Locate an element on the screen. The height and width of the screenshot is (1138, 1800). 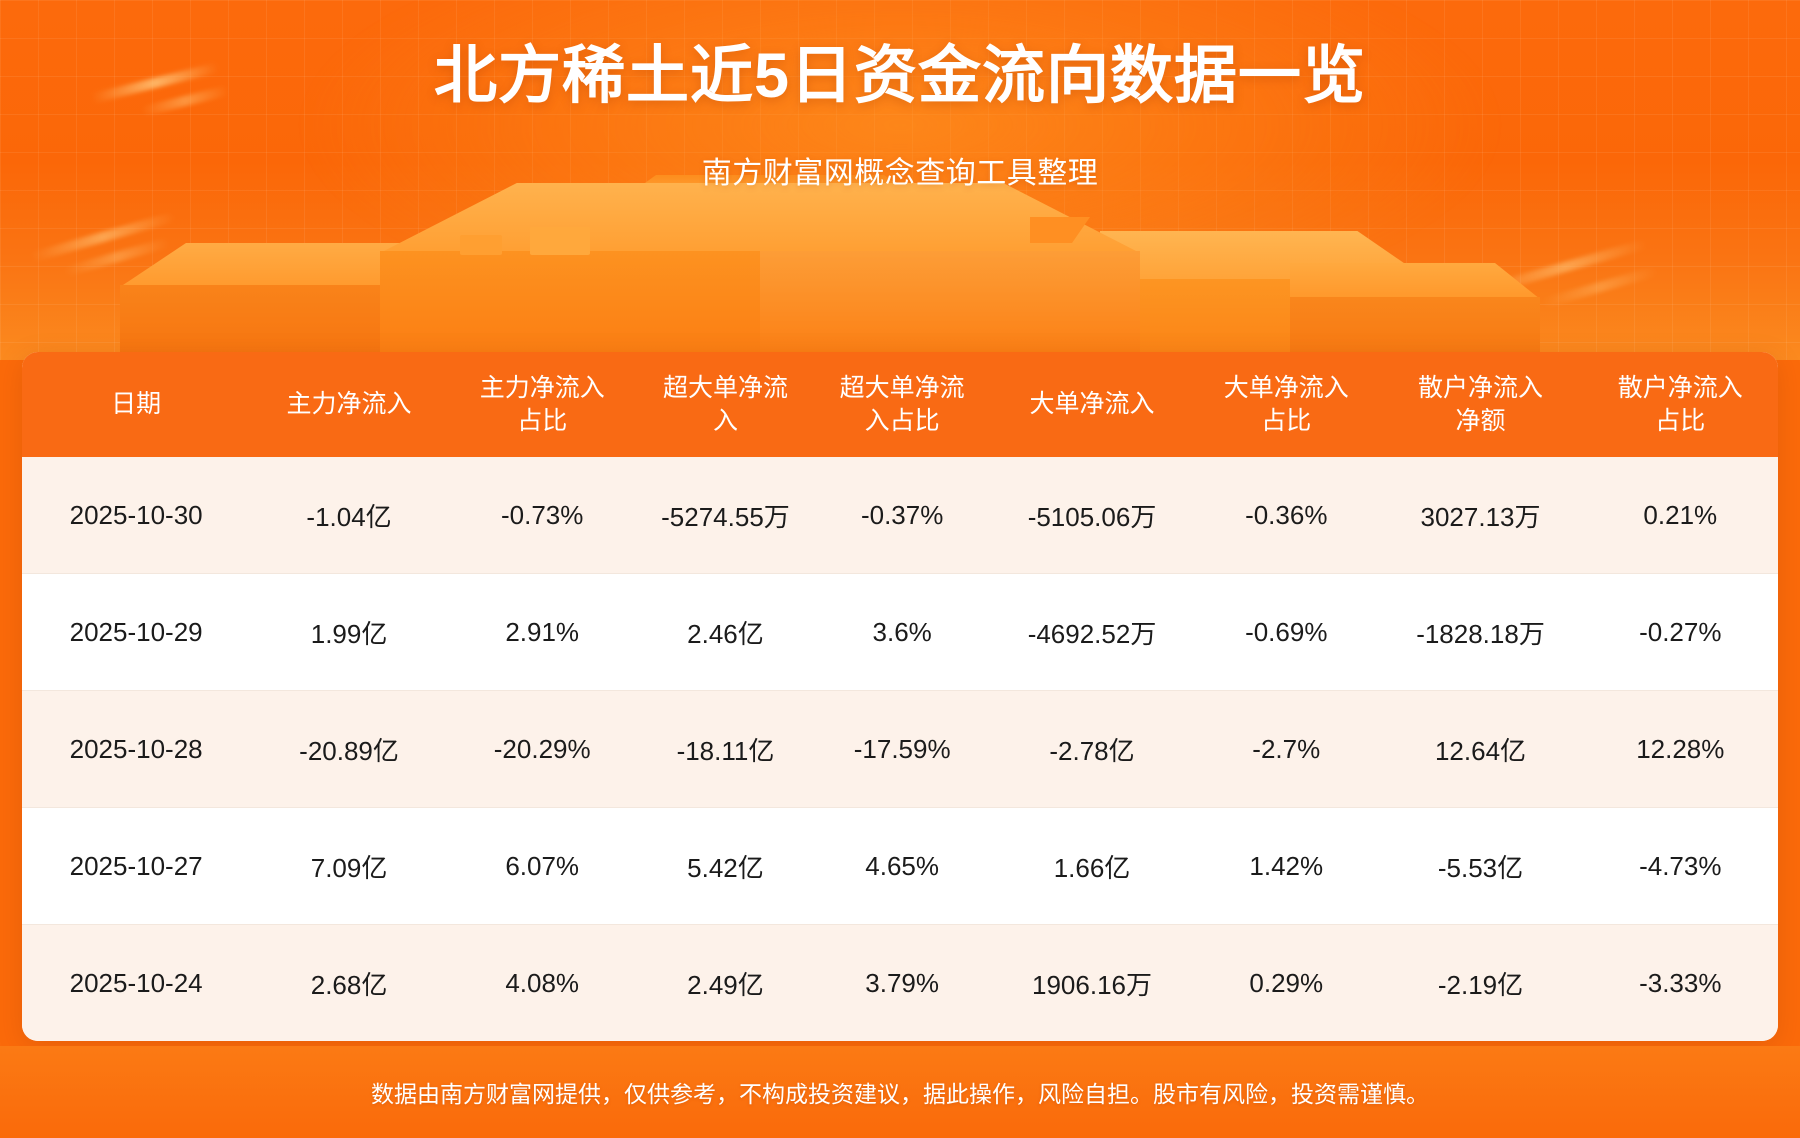
cell-super-net-pct: -0.37% is located at coordinates (902, 515).